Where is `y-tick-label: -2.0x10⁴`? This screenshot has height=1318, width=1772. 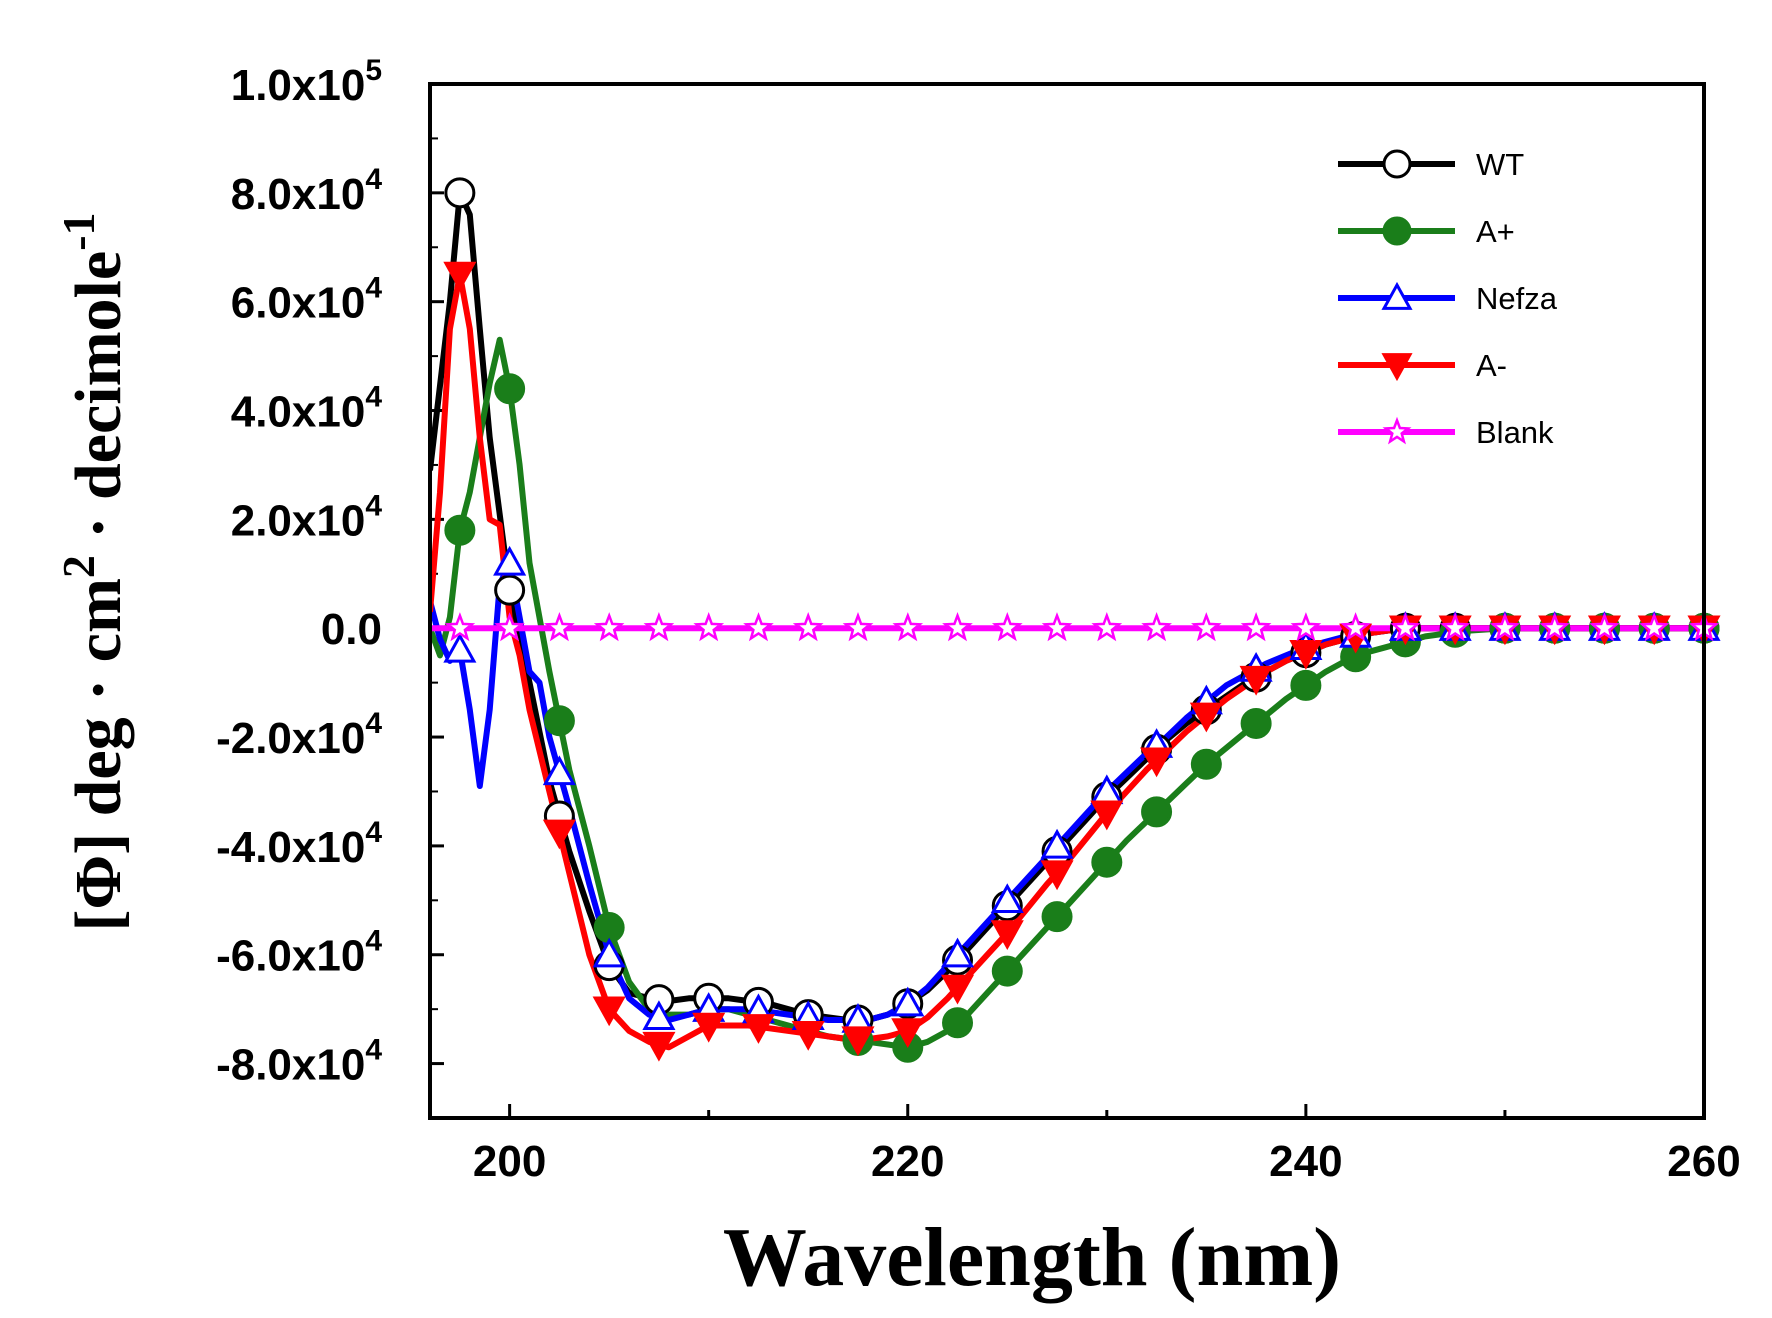
y-tick-label: -2.0x10⁴ is located at coordinates (299, 735).